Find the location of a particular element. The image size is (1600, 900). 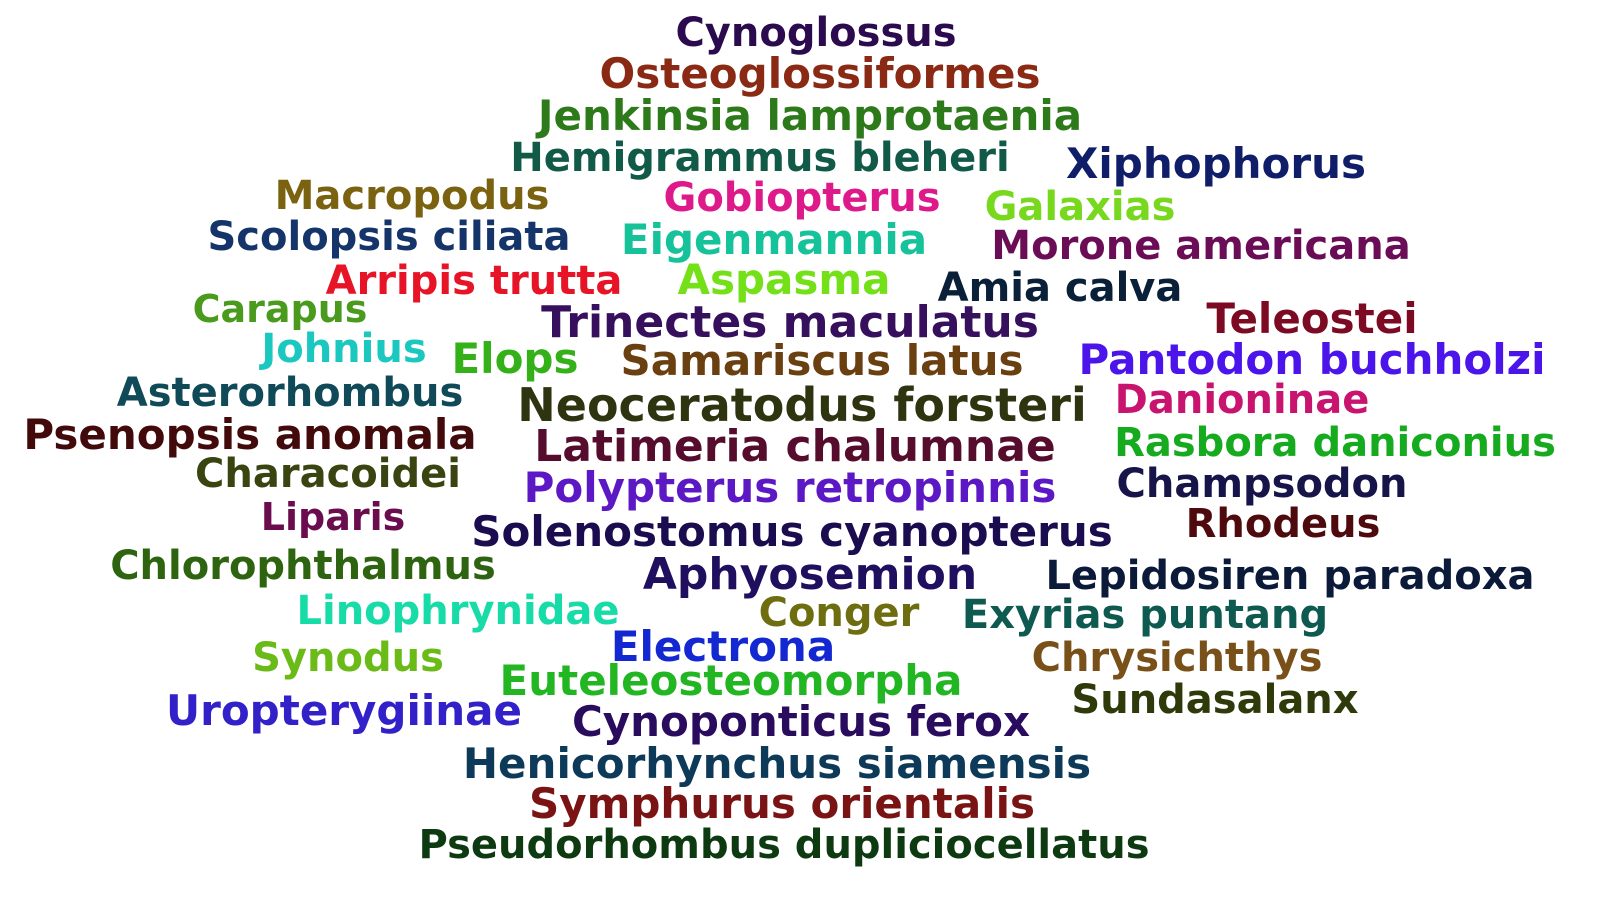

word-pseudorhombus-dupliciocellatus: Pseudorhombus dupliciocellatus is located at coordinates (784, 845).